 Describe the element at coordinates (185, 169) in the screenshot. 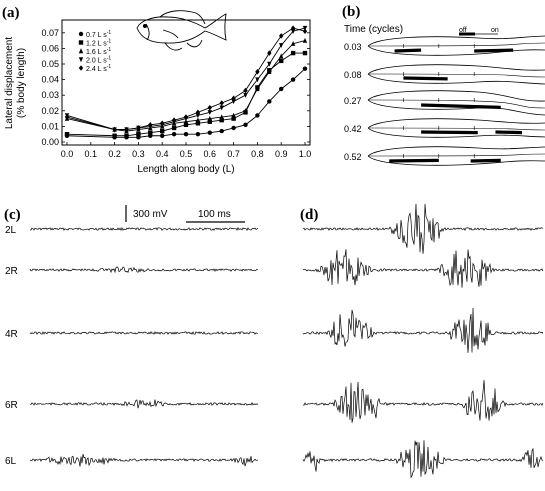

I see `x-axis-label: Length along body (L)` at that location.